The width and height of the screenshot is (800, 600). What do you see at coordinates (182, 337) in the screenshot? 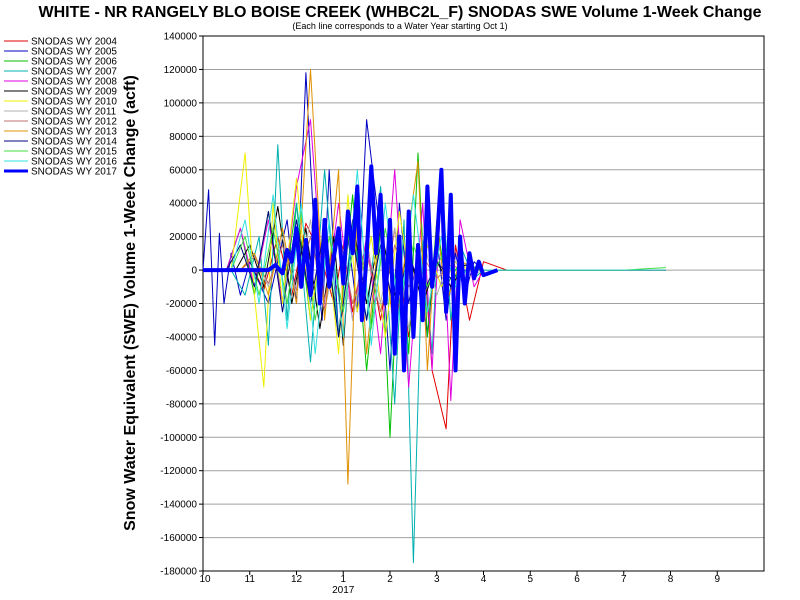
I see `y-tick-label: -40000` at bounding box center [182, 337].